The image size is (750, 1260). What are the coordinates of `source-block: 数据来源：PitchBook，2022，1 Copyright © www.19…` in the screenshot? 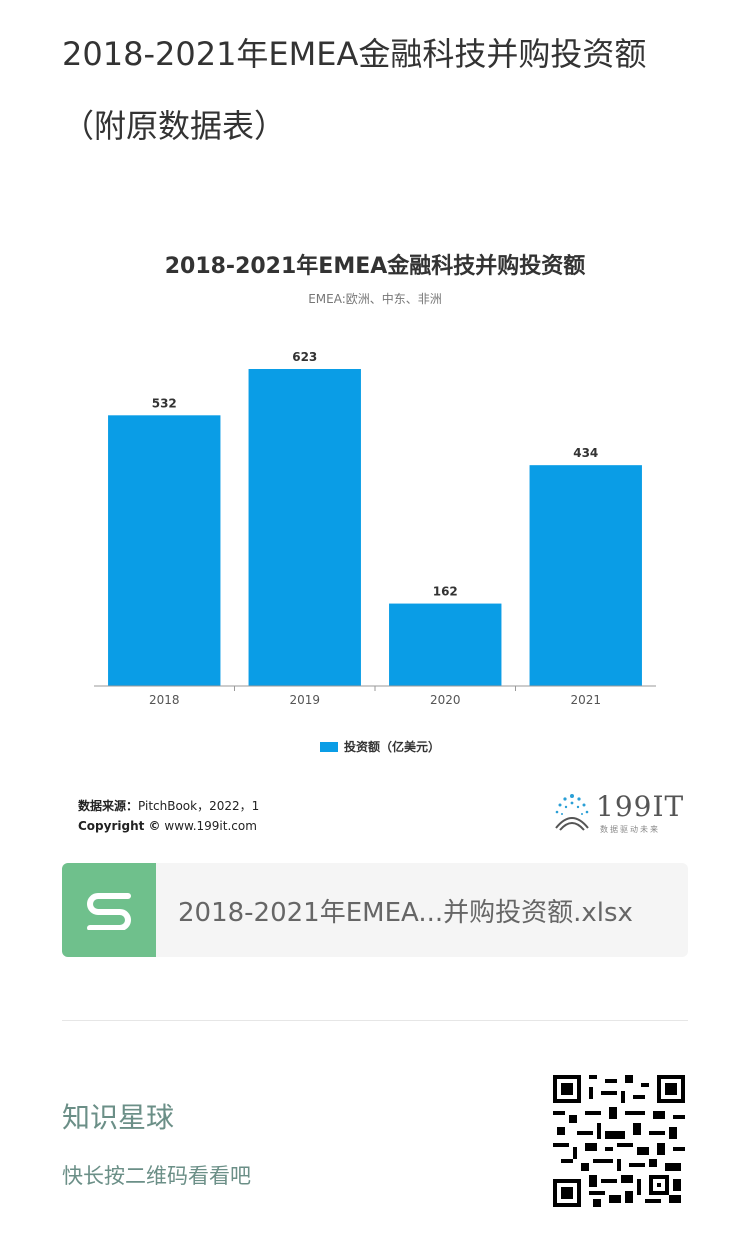 It's located at (168, 816).